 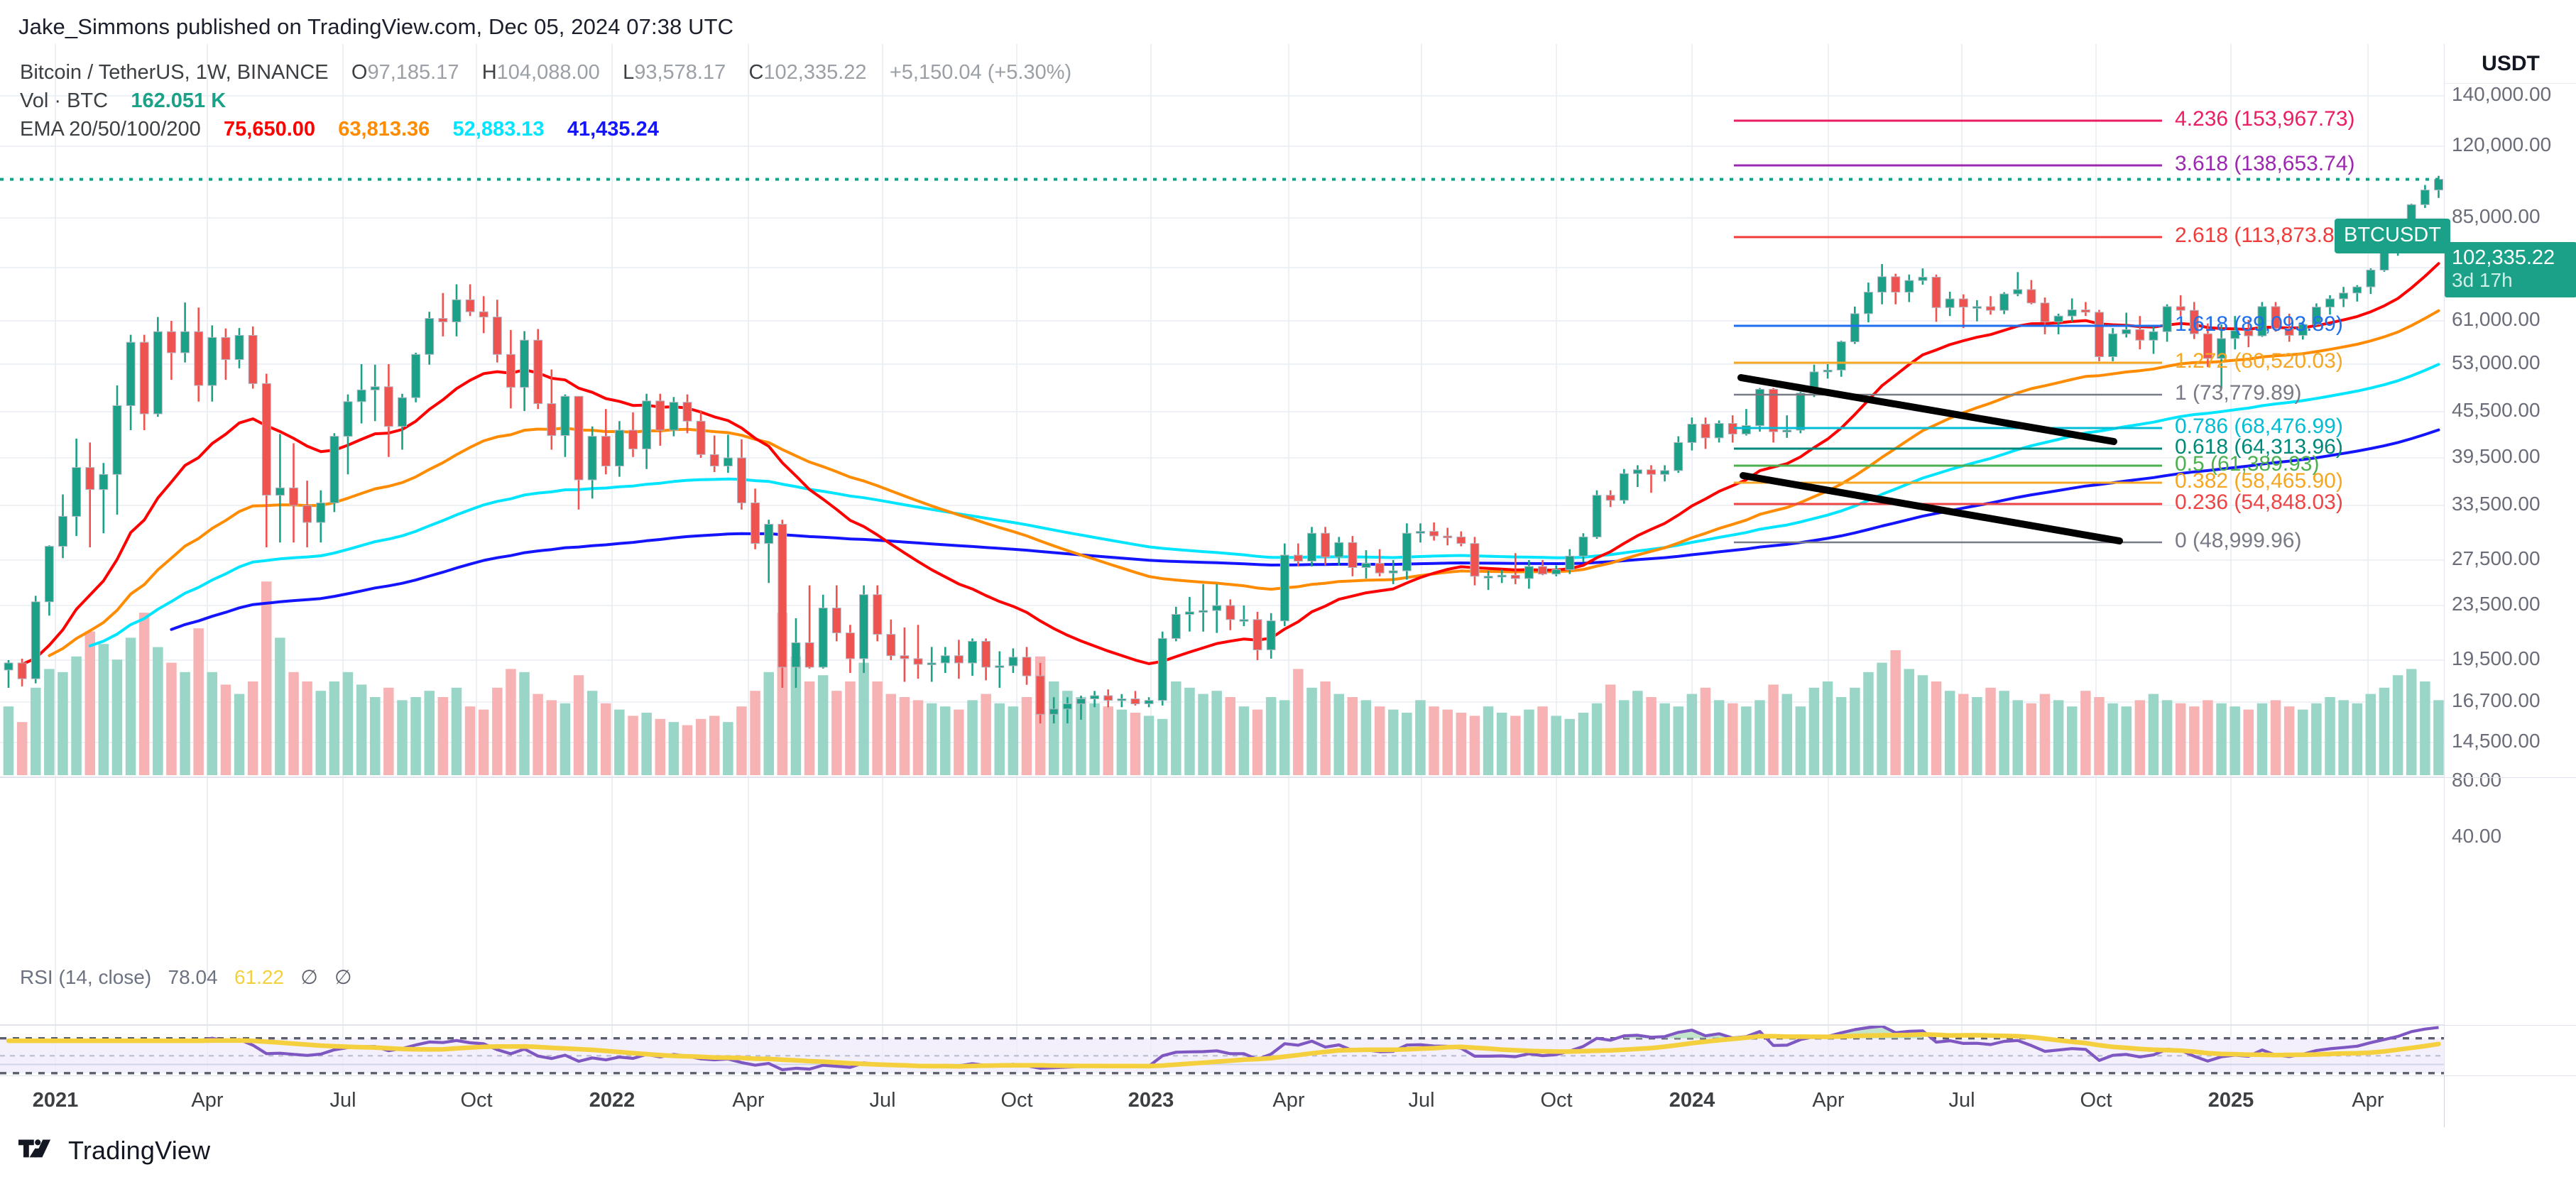 I want to click on tradingview-wordmark: TradingView, so click(x=139, y=1150).